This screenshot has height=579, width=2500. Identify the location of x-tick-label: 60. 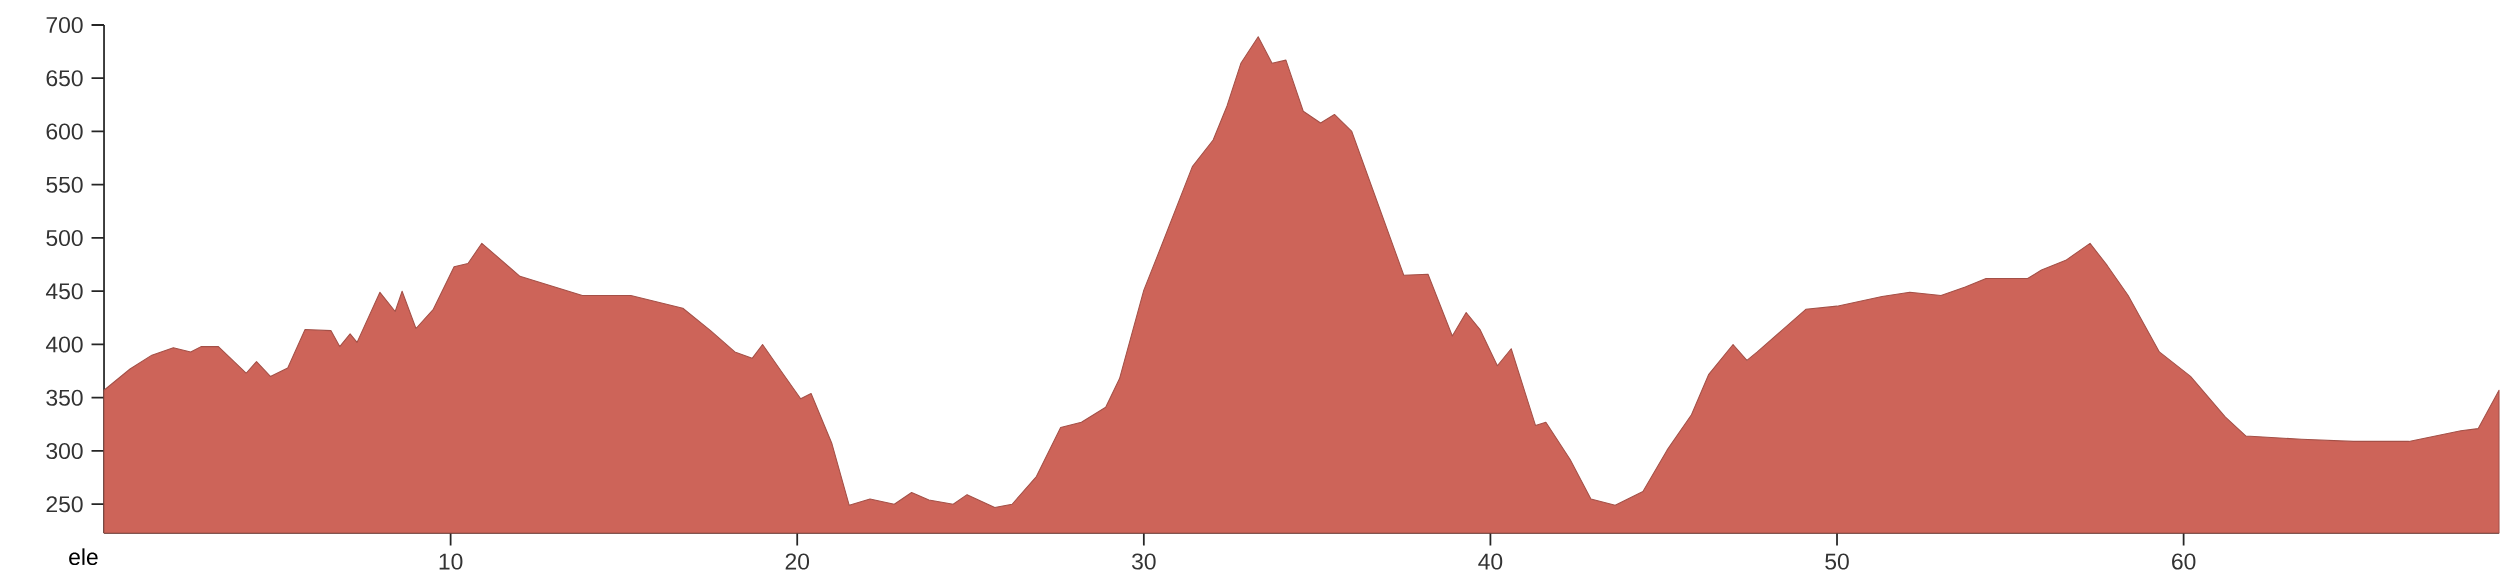
(2184, 561).